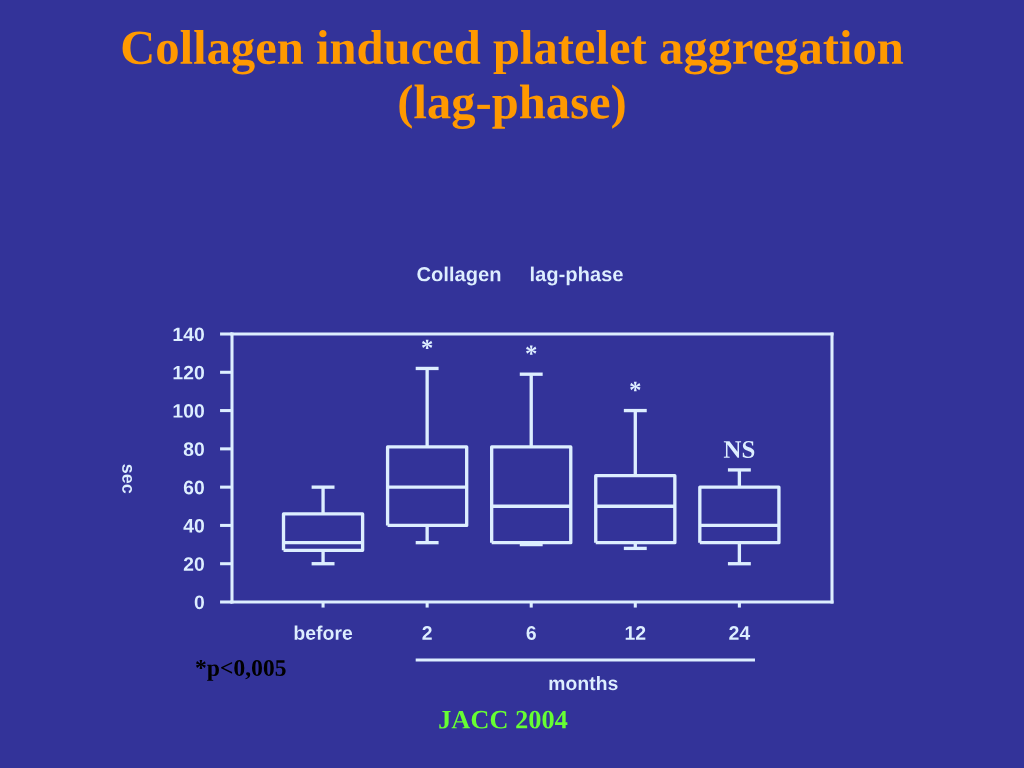 The image size is (1024, 768). Describe the element at coordinates (520, 276) in the screenshot. I see `chart-subtitle: Collagen lag-phase` at that location.